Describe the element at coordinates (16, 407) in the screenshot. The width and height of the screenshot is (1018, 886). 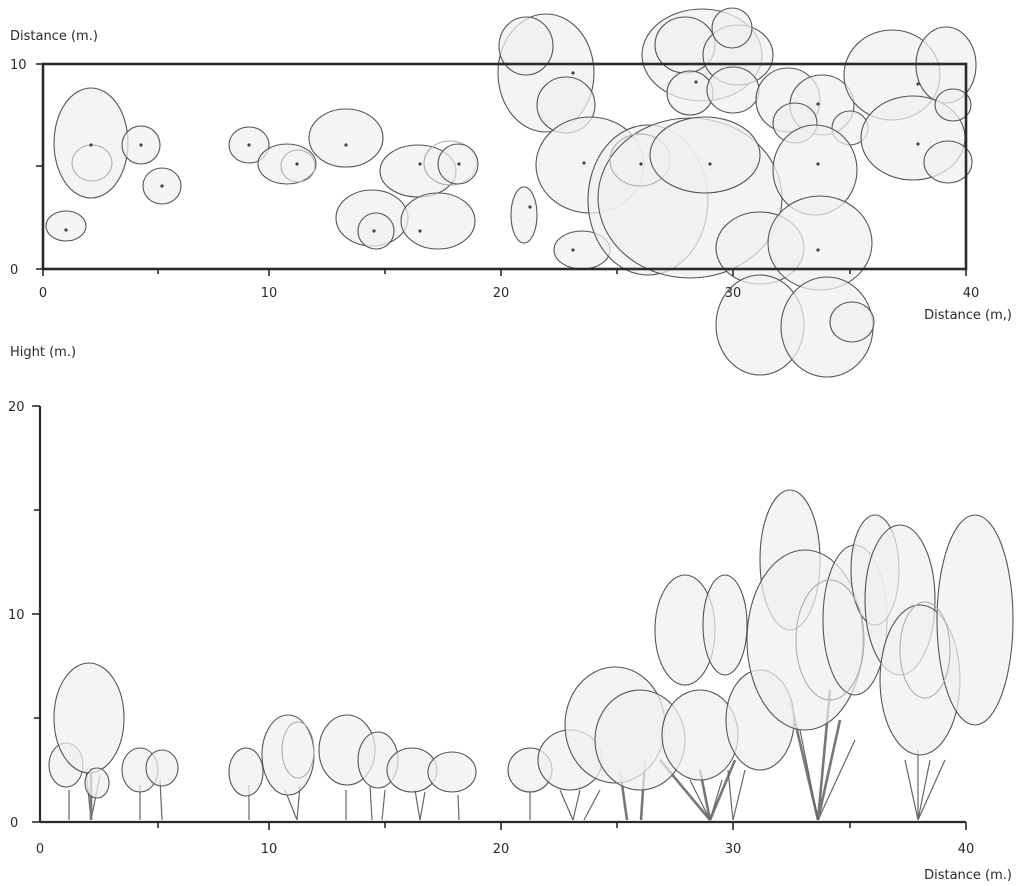
I see `profile-y-tick-label: 20` at that location.